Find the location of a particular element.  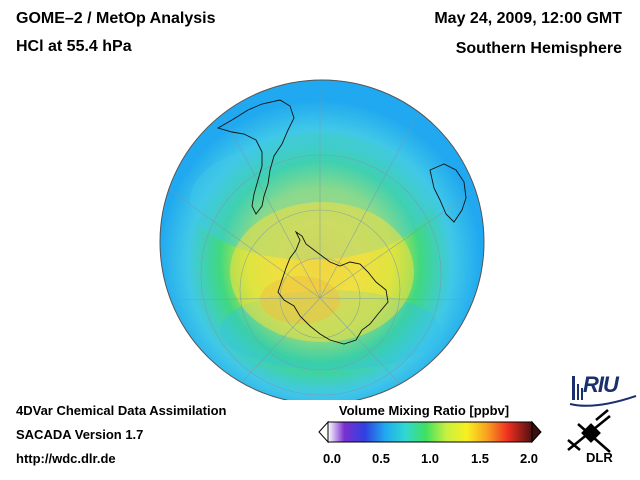

colorbar-tick: 1.5 is located at coordinates (480, 458).